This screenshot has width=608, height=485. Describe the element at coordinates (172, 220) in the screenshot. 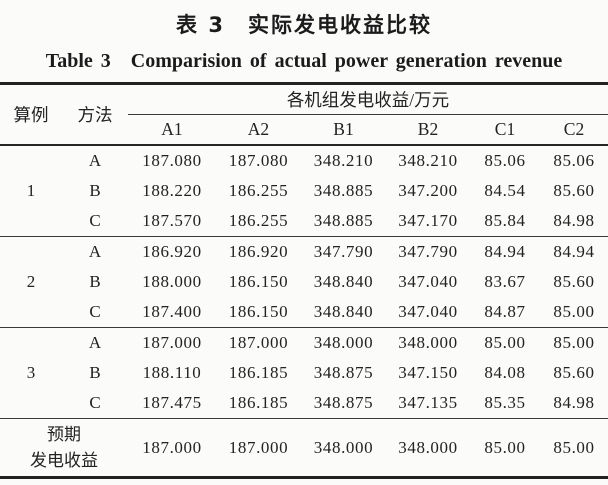

I see `value-cell: 187.570` at that location.